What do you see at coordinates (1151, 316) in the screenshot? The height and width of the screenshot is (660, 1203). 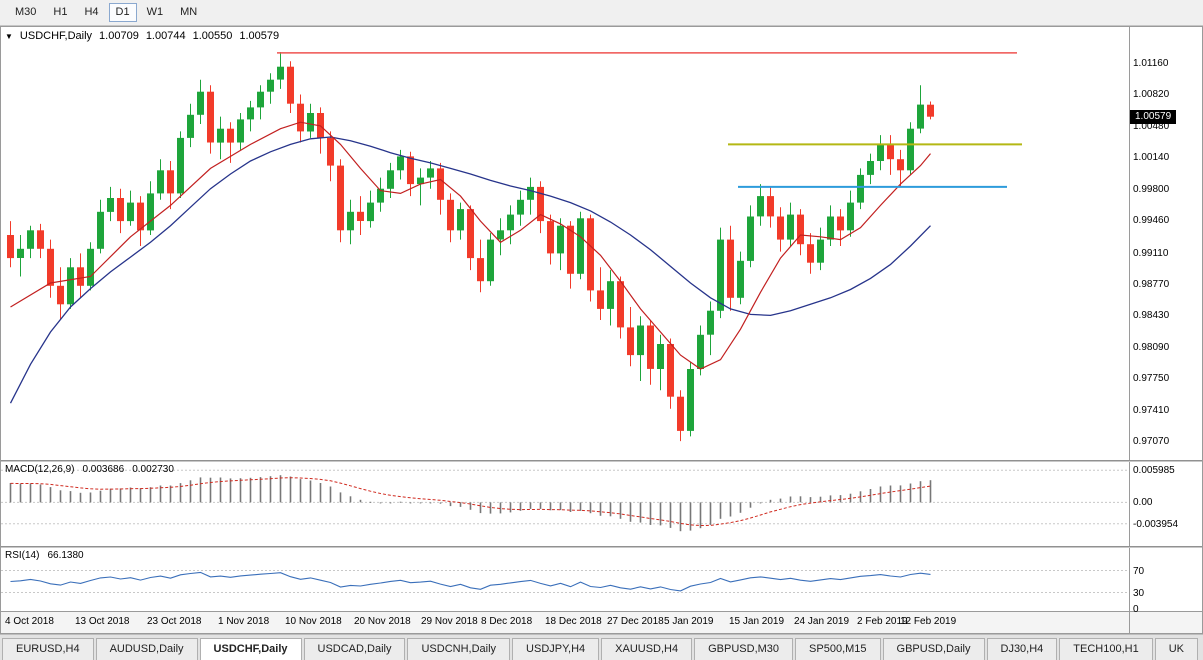 I see `price-scale-label: 0.98430` at bounding box center [1151, 316].